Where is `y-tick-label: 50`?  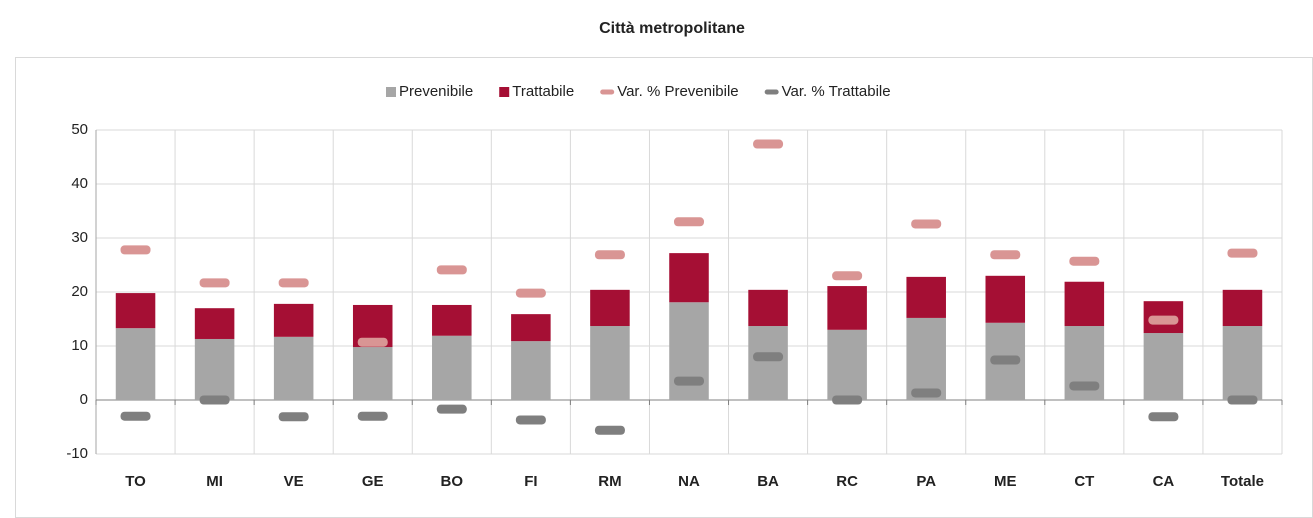
y-tick-label: 50 is located at coordinates (79, 129).